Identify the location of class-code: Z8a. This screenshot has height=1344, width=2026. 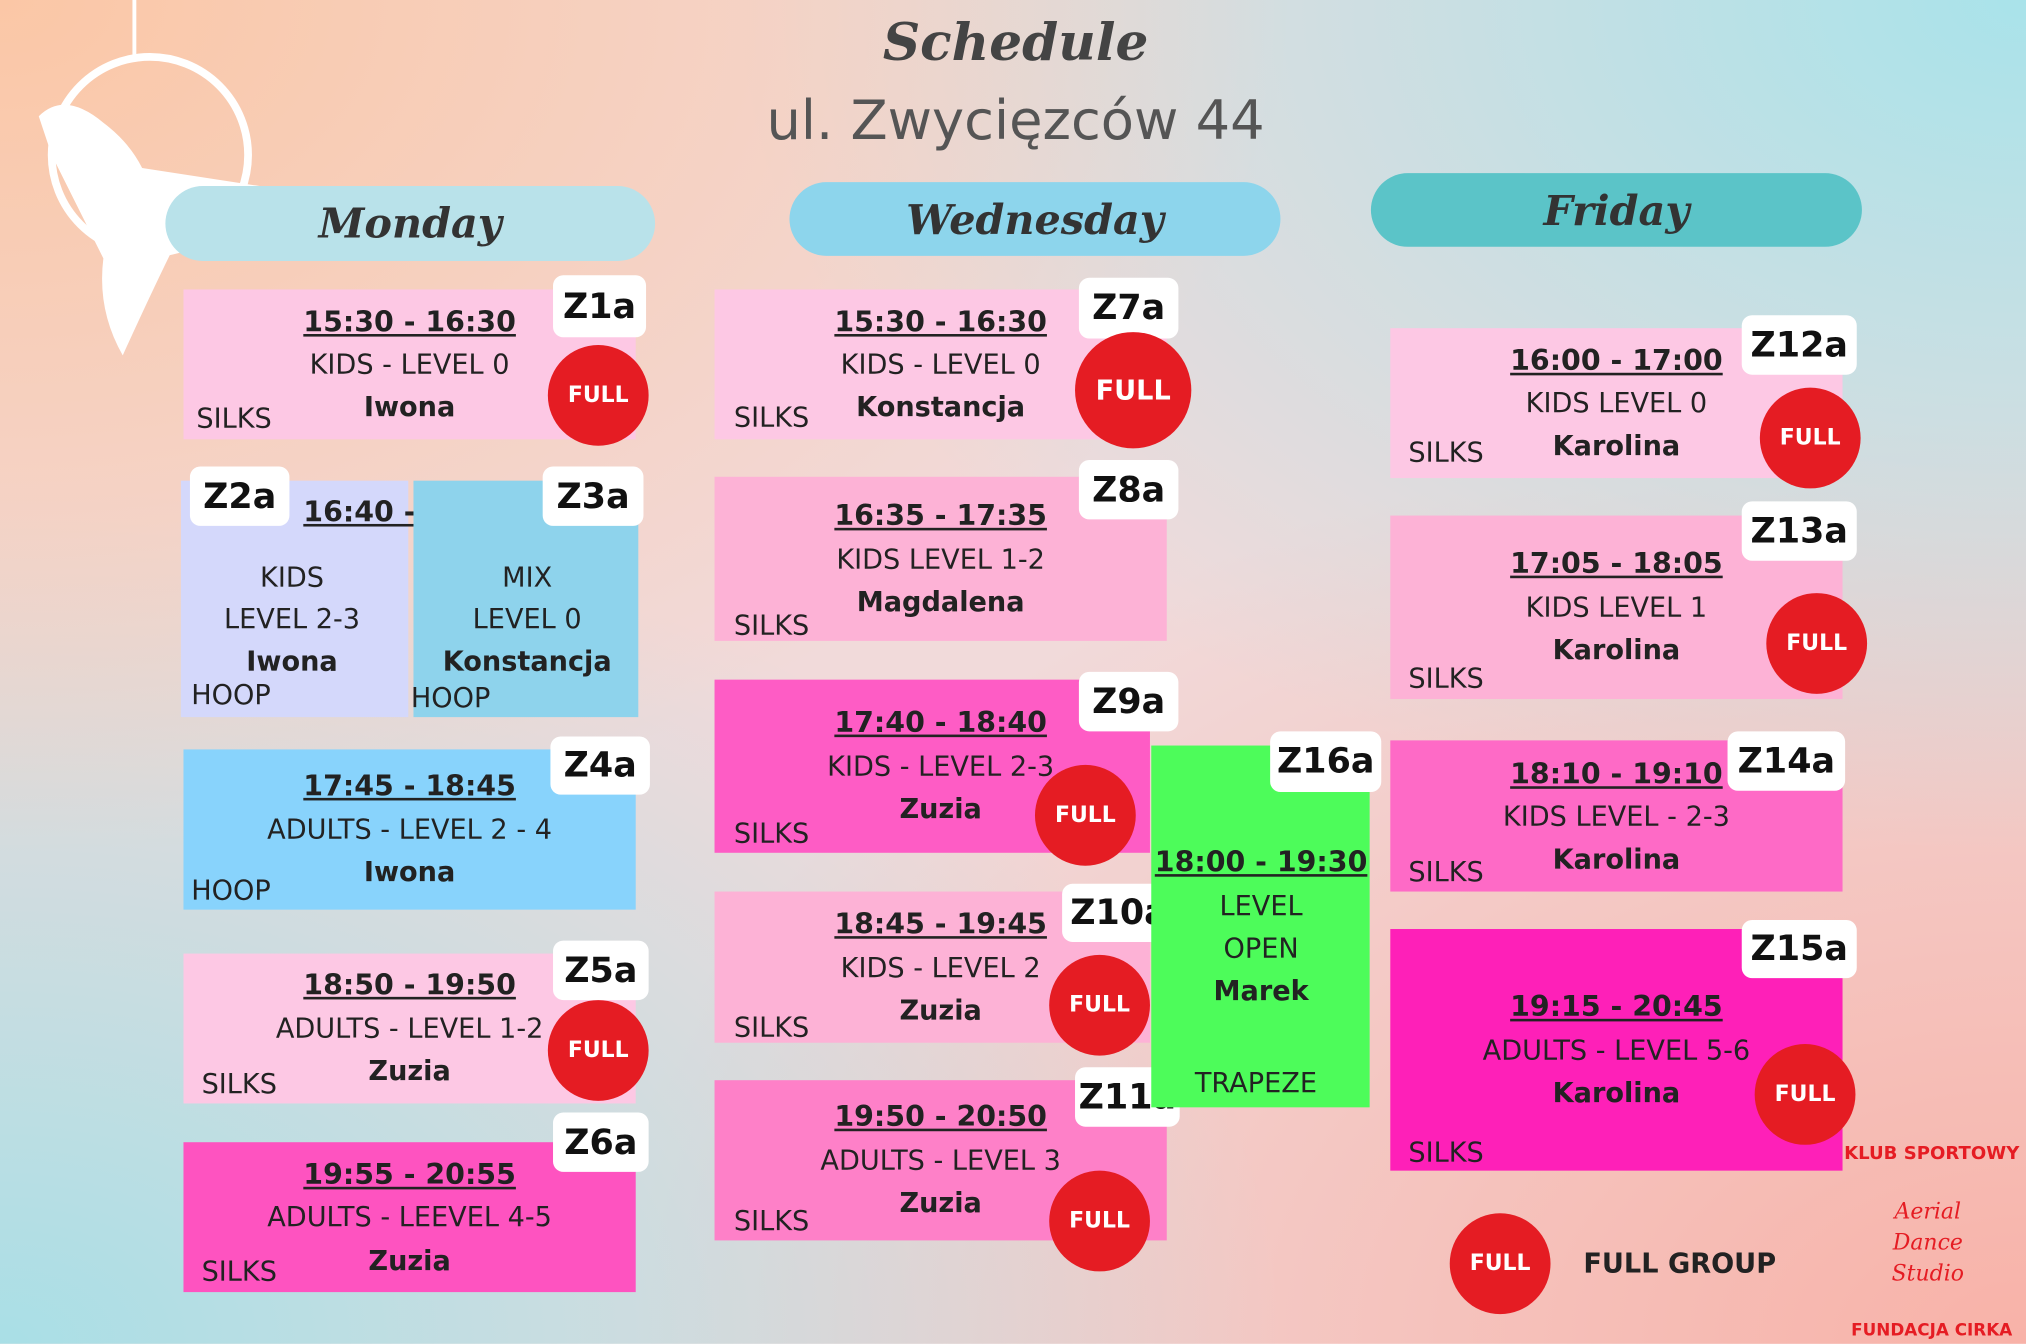
(1128, 489).